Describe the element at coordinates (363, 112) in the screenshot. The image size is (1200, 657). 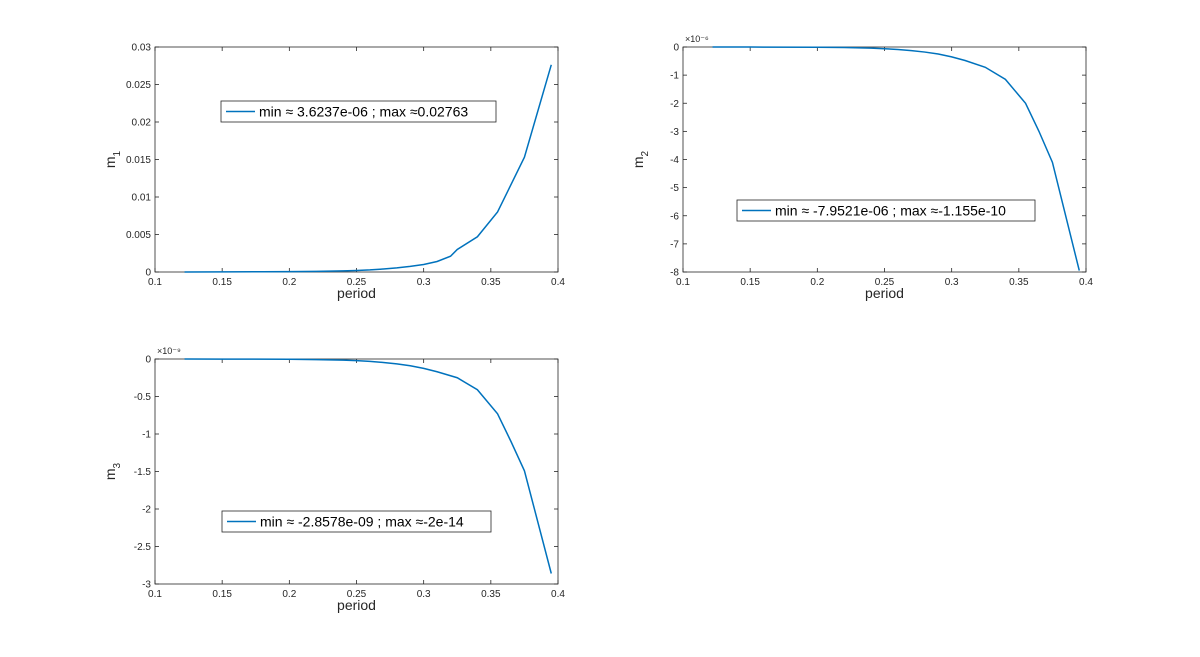
I see `legend-label: min ≈ 3.6237e-06 ; max ≈0.02763` at that location.